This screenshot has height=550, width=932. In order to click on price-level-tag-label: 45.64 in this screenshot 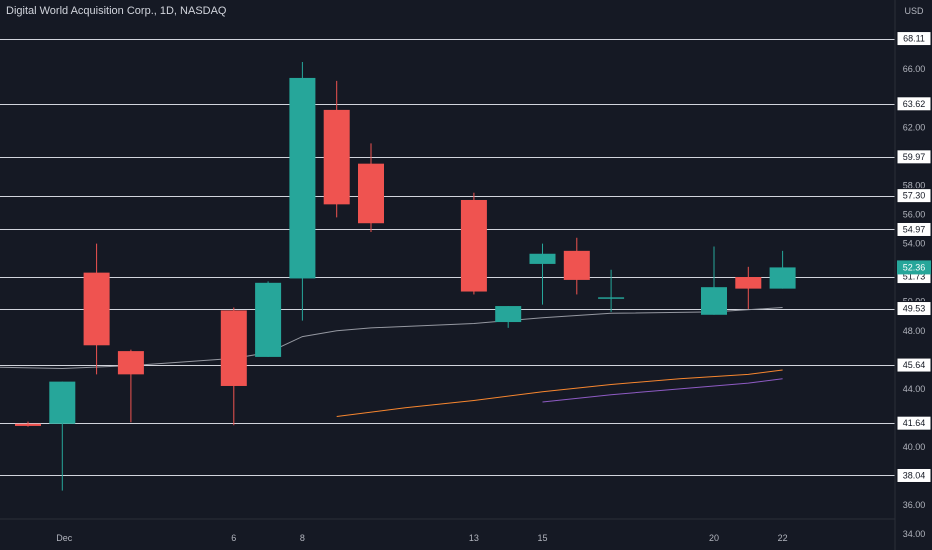, I will do `click(914, 365)`.